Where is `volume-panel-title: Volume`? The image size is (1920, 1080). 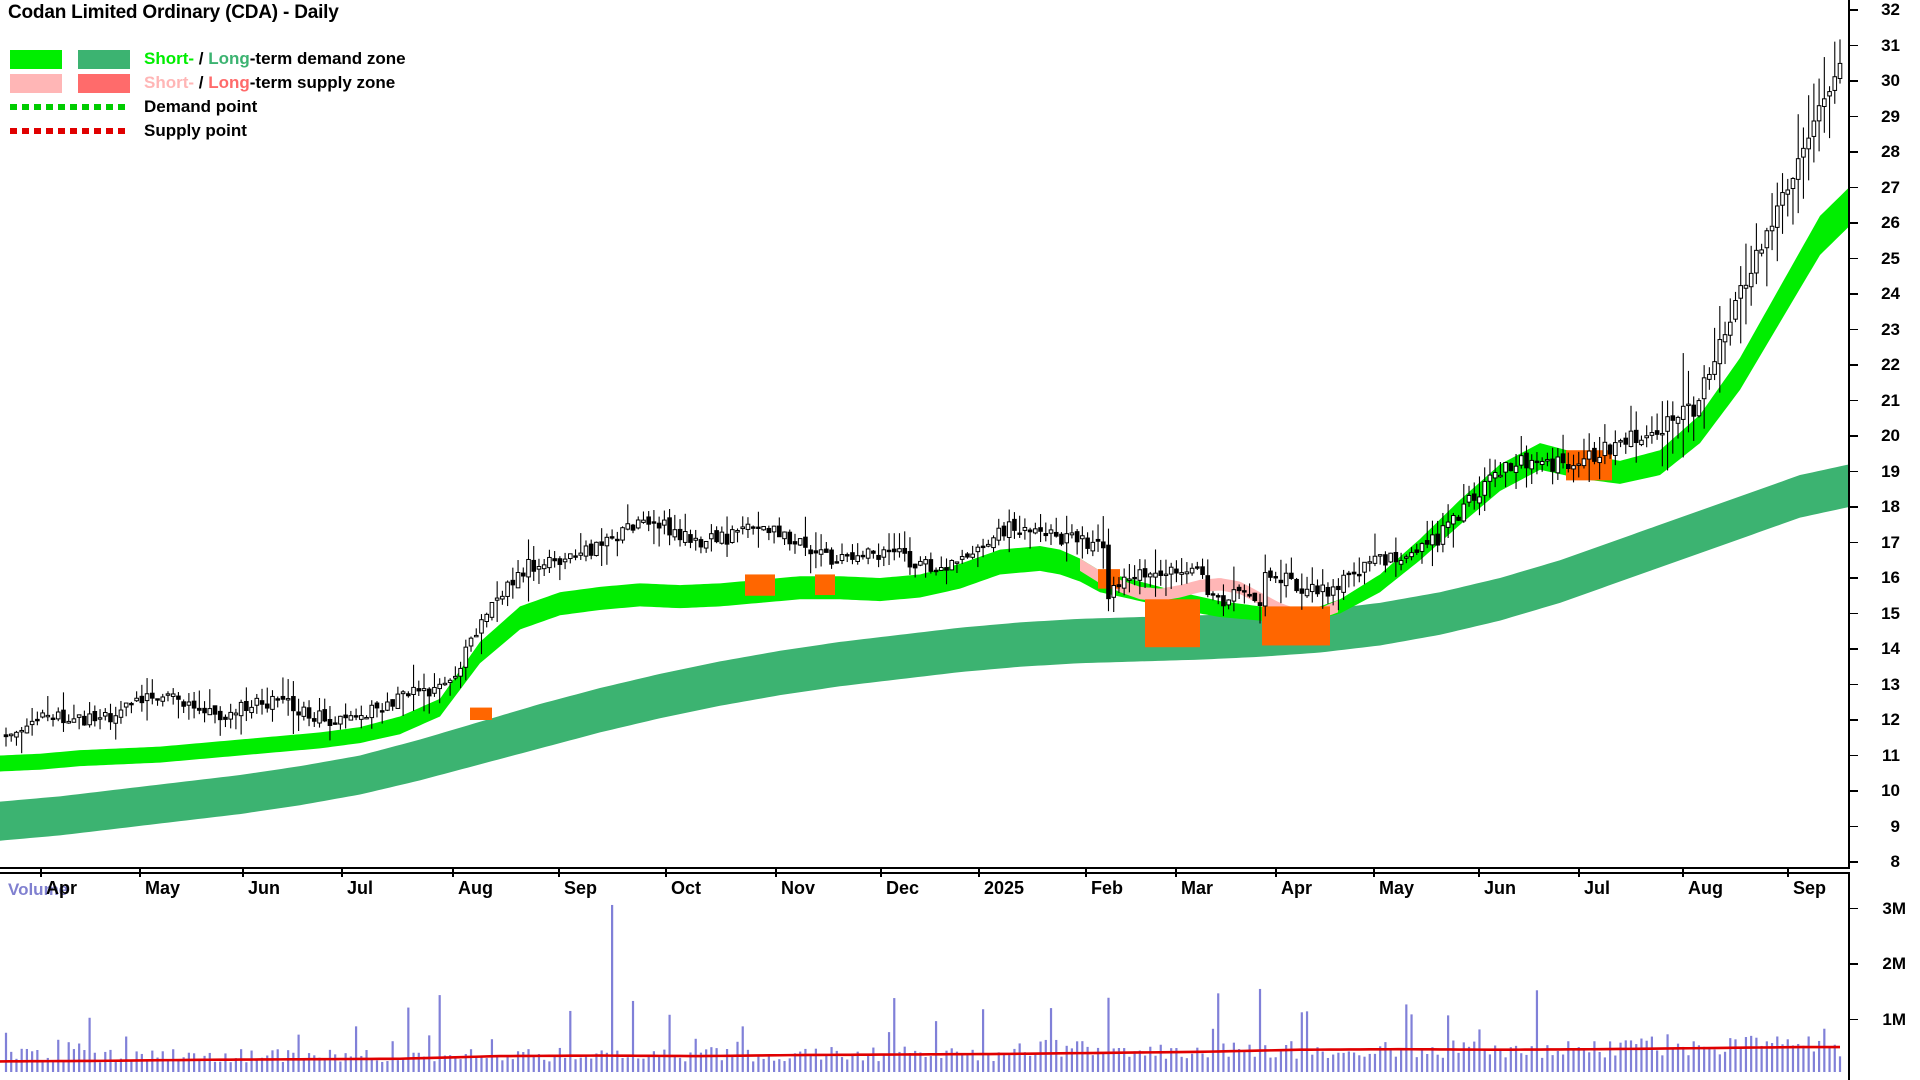 volume-panel-title: Volume is located at coordinates (38, 889).